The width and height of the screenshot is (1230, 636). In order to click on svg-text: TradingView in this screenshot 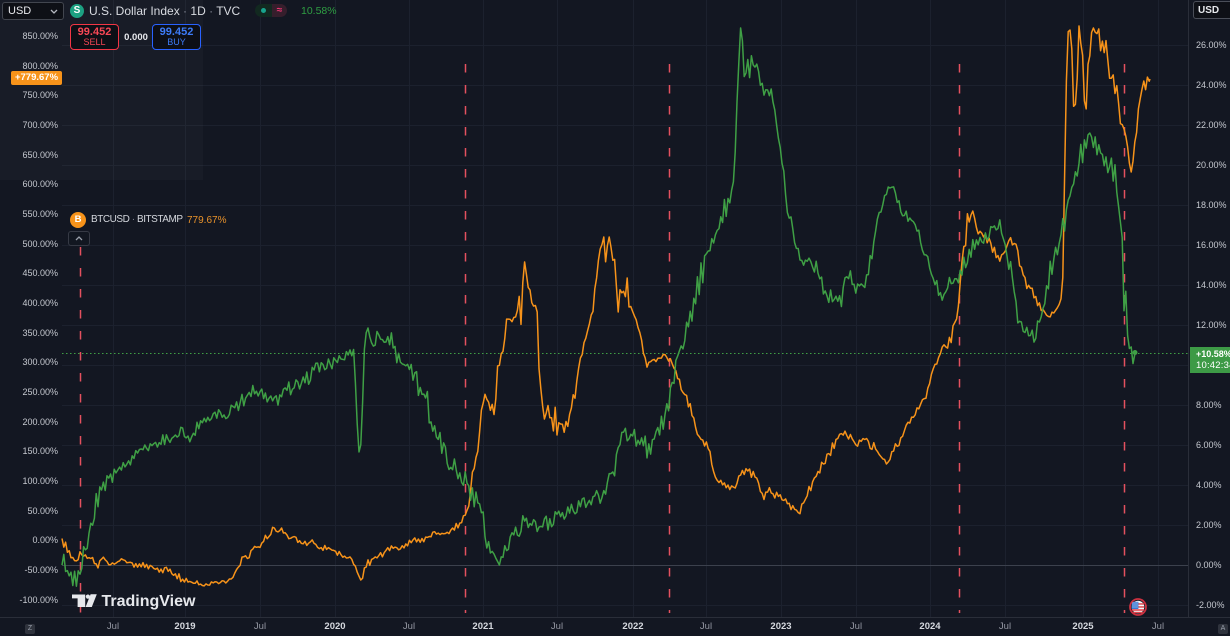, I will do `click(149, 601)`.